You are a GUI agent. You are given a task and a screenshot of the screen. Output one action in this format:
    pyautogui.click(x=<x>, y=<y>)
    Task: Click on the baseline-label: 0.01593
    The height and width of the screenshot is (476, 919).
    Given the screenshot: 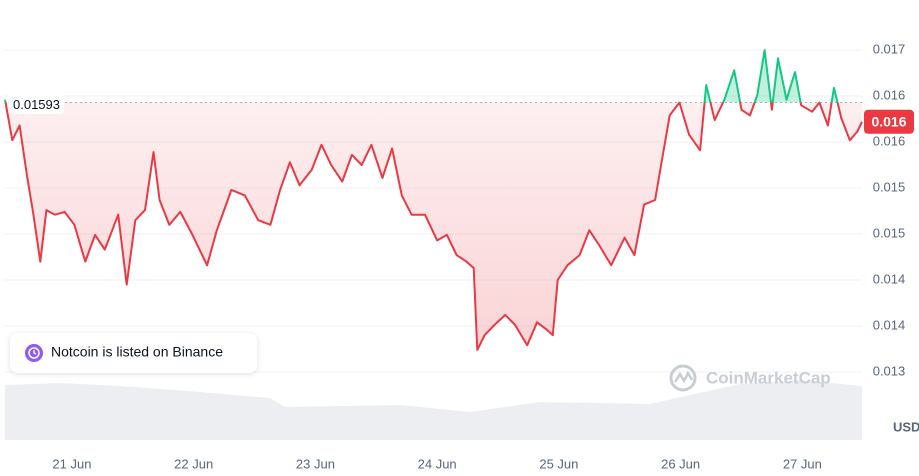 What is the action you would take?
    pyautogui.click(x=36, y=104)
    